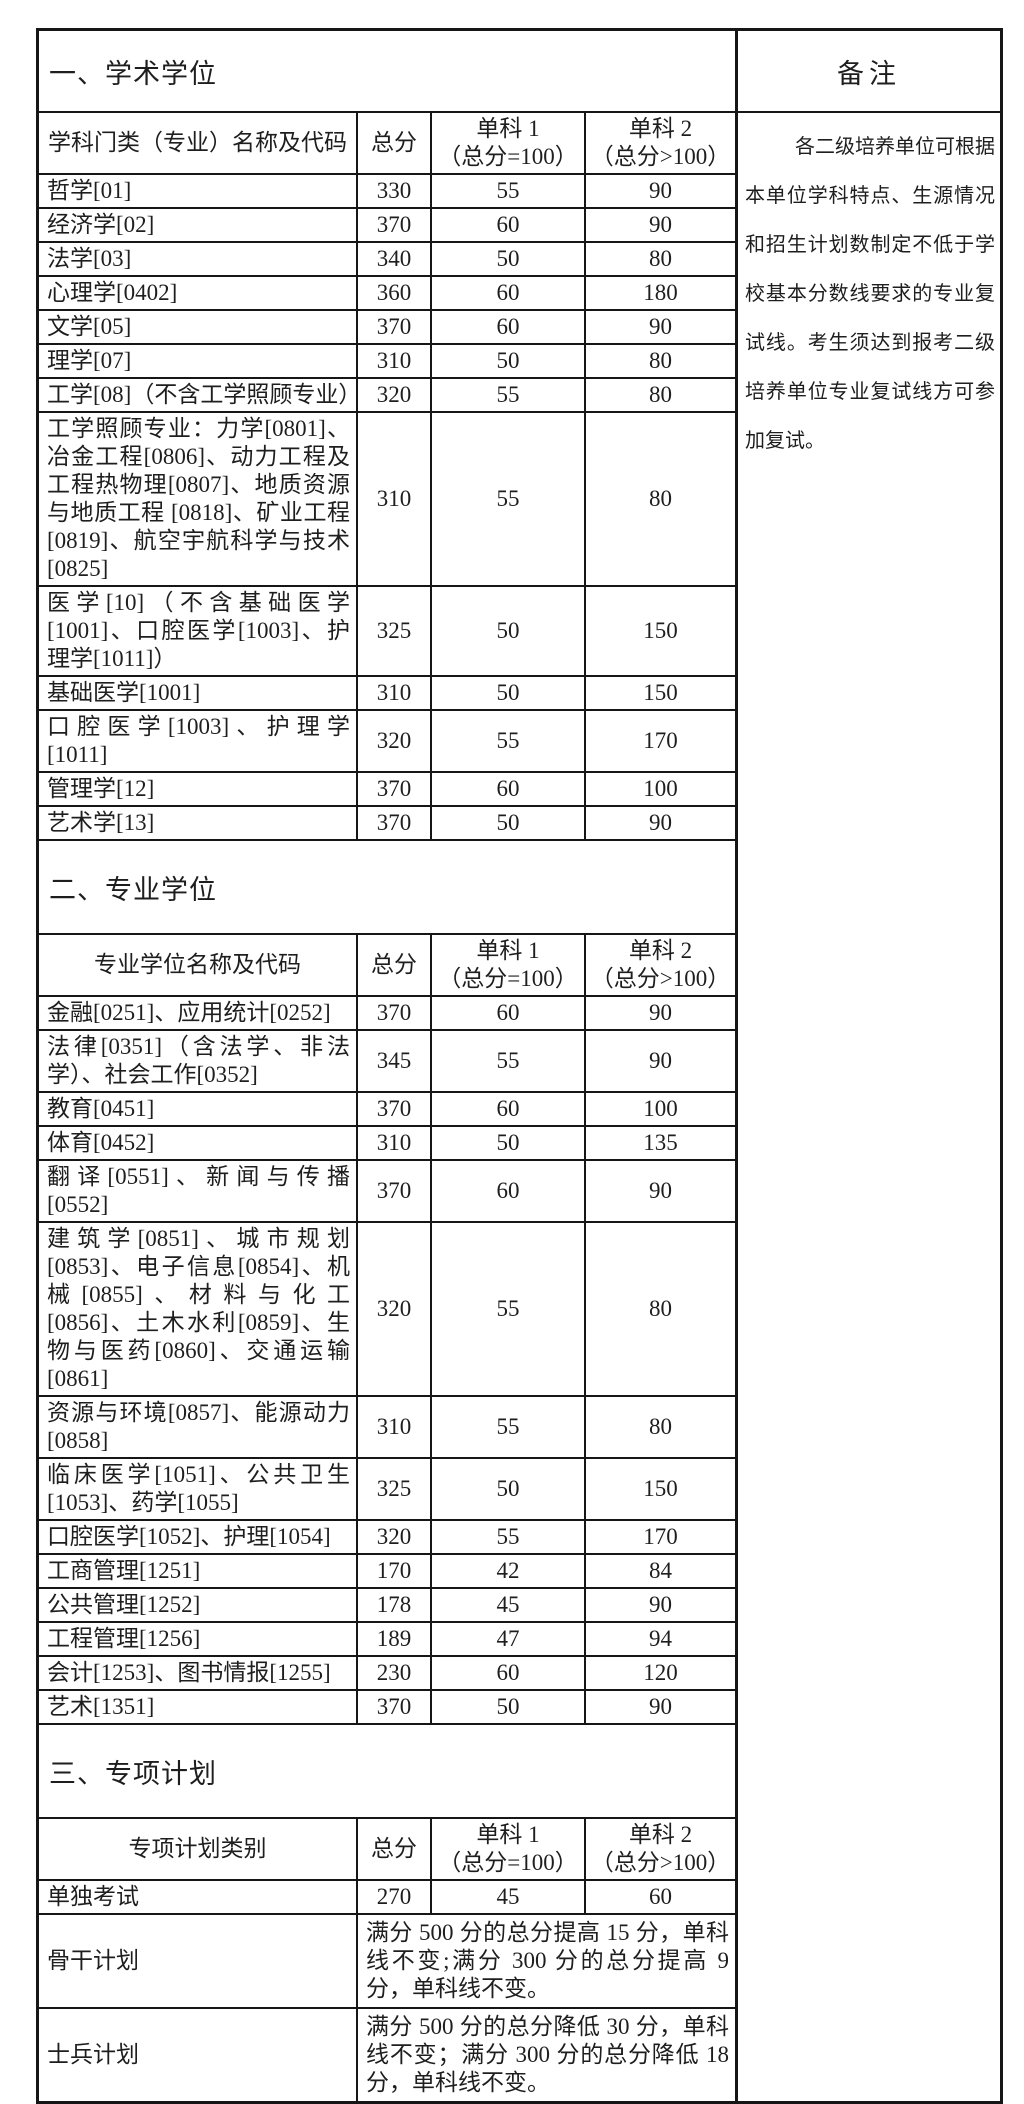 Image resolution: width=1024 pixels, height=2104 pixels. What do you see at coordinates (198, 1143) in the screenshot?
I see `row-name-cell: 体育[0452]` at bounding box center [198, 1143].